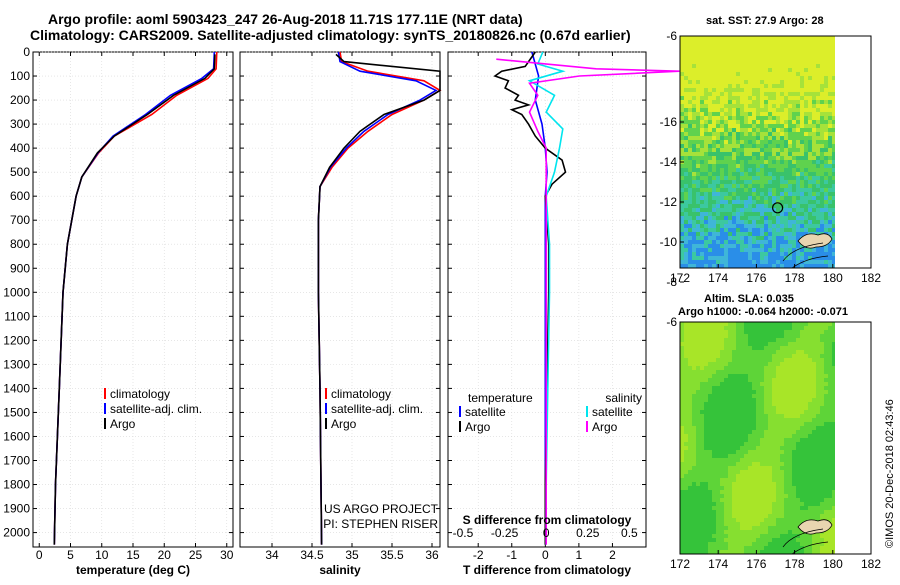 The height and width of the screenshot is (585, 900). Describe the element at coordinates (140, 394) in the screenshot. I see `legend-label-temperature: climatology` at that location.